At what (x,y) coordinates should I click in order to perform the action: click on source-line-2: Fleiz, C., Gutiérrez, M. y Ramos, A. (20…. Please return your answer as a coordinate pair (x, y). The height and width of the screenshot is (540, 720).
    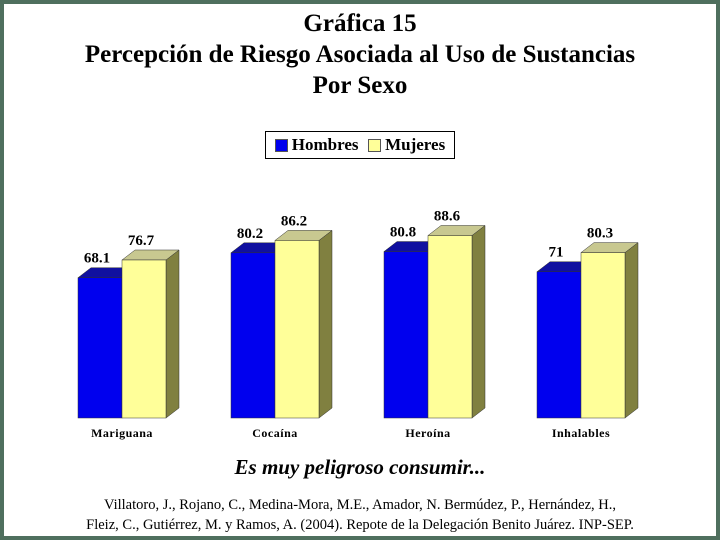
    Looking at the image, I should click on (360, 525).